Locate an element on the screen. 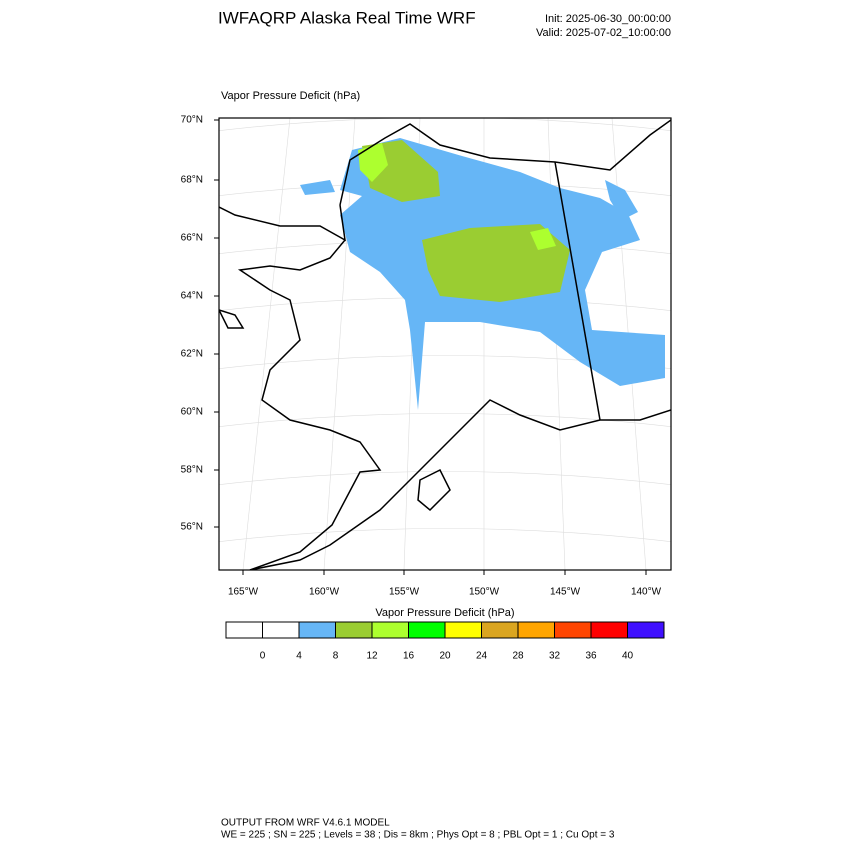 The image size is (850, 850). lat-label: 66°N is located at coordinates (192, 238).